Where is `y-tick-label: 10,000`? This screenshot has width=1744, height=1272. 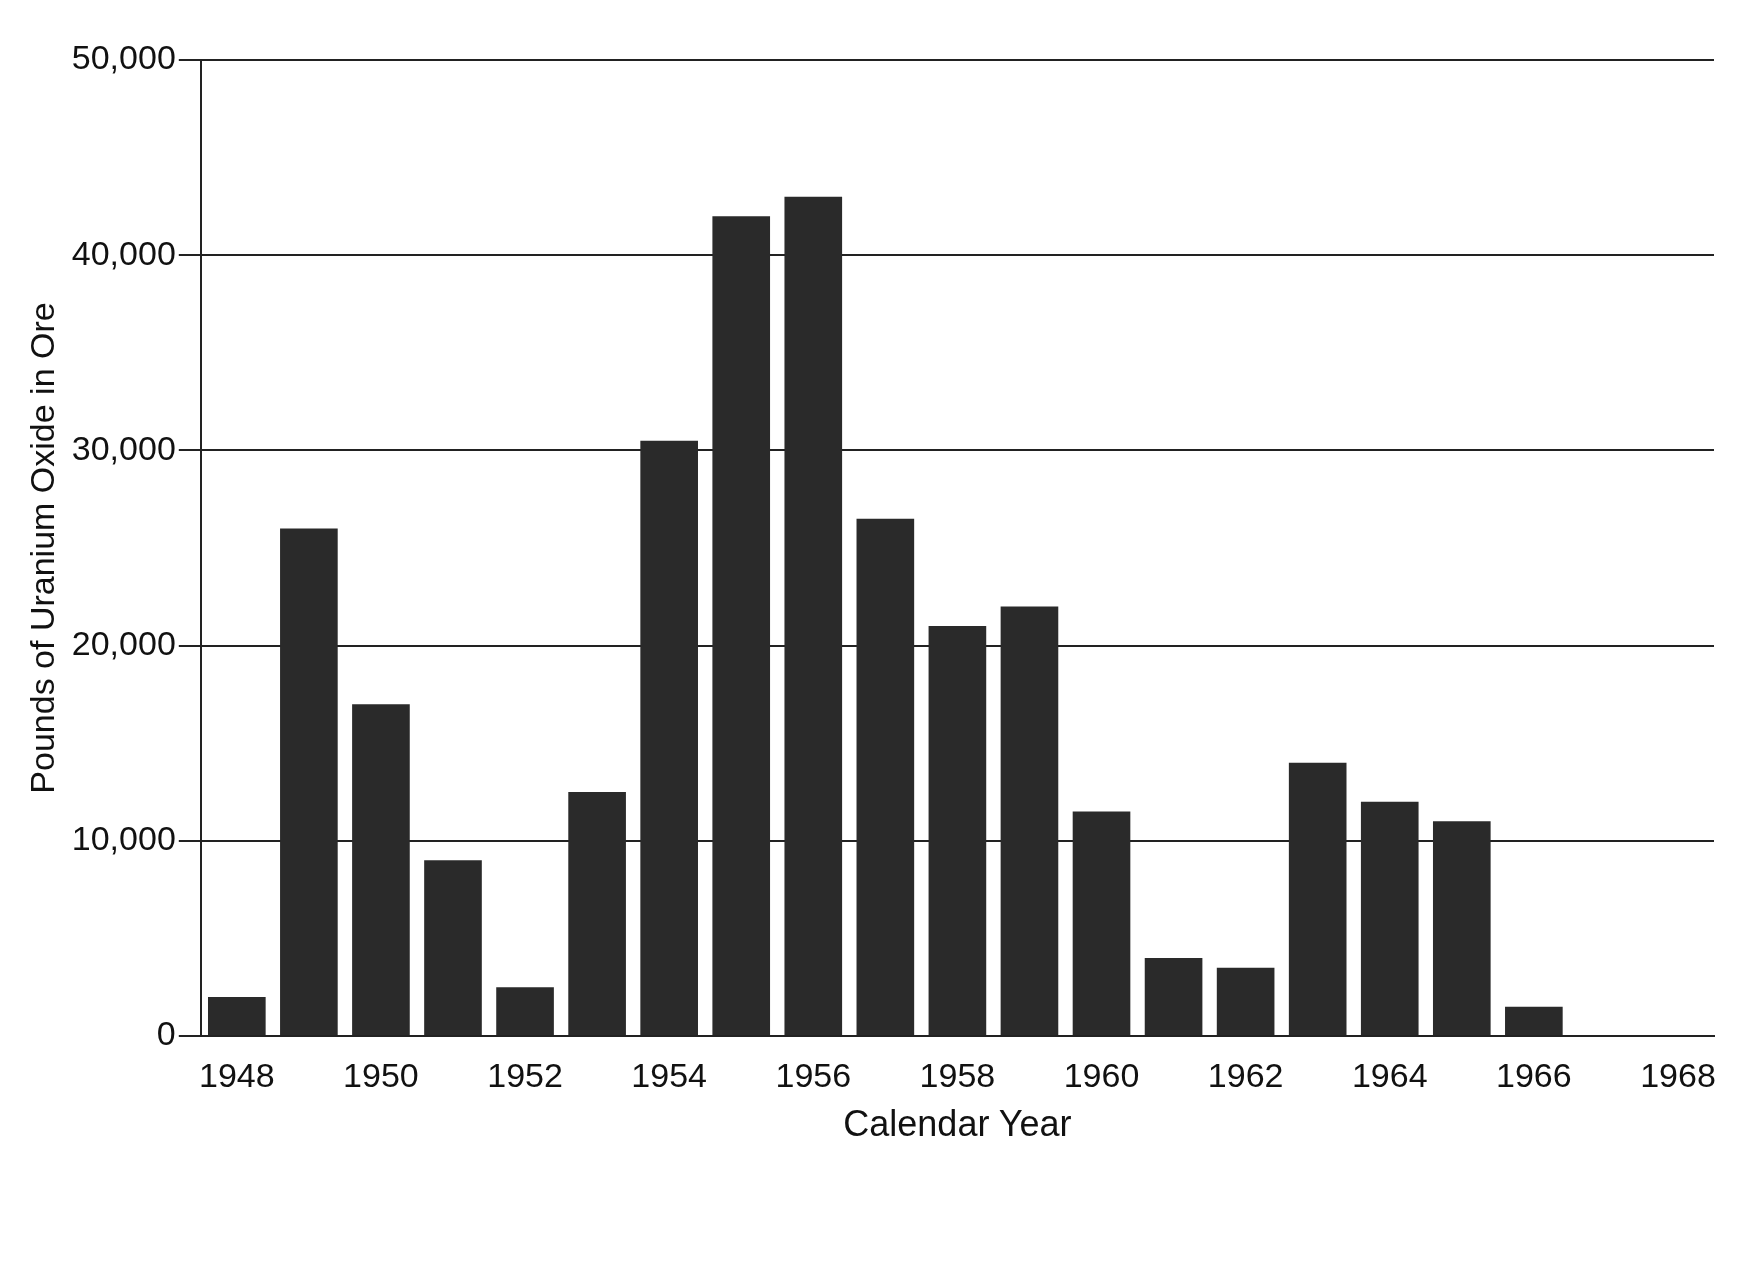 y-tick-label: 10,000 is located at coordinates (123, 838).